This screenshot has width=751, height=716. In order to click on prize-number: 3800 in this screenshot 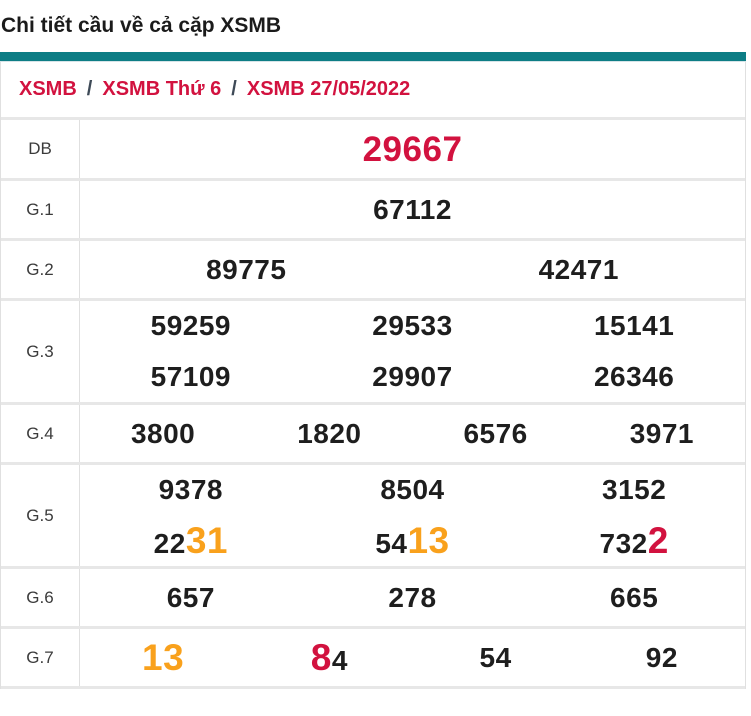, I will do `click(163, 433)`.